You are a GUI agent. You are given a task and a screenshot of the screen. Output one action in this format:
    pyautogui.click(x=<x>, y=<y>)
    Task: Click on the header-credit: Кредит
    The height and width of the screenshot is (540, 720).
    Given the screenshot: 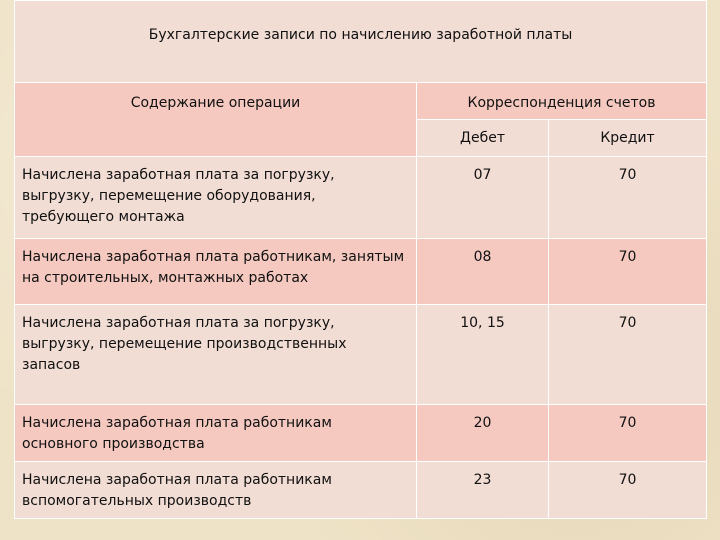 What is the action you would take?
    pyautogui.click(x=627, y=138)
    